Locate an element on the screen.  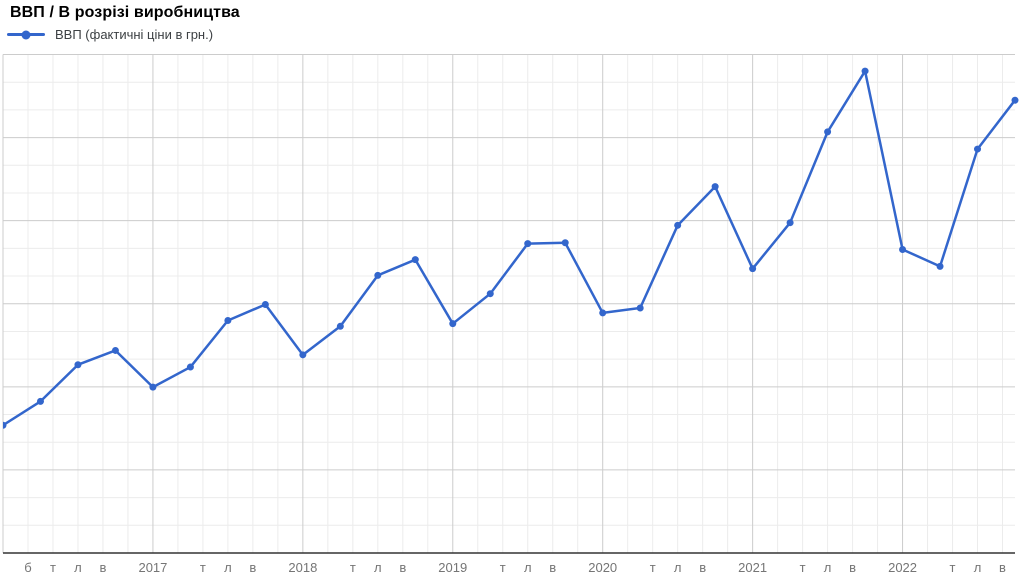
legend-point-icon is located at coordinates (26, 34).